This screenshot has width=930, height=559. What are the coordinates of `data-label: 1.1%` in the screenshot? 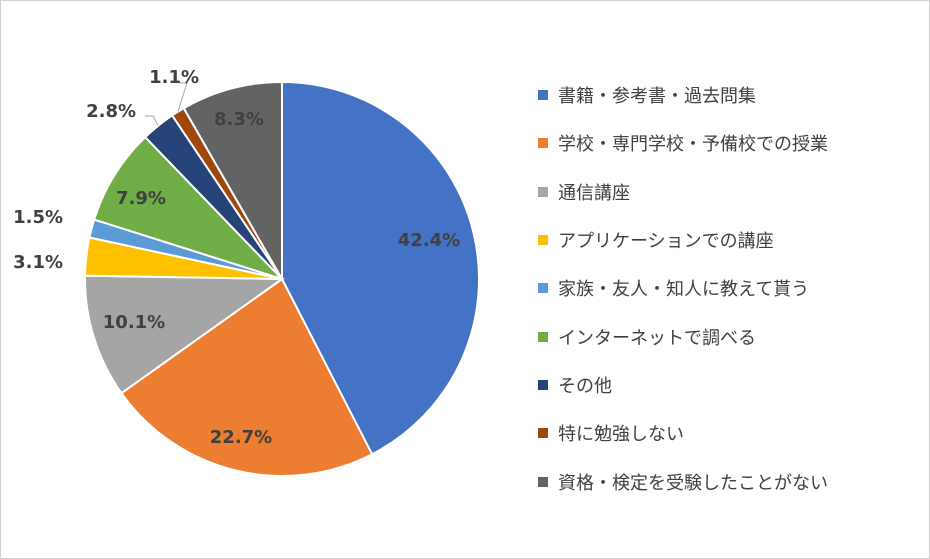 It's located at (174, 77).